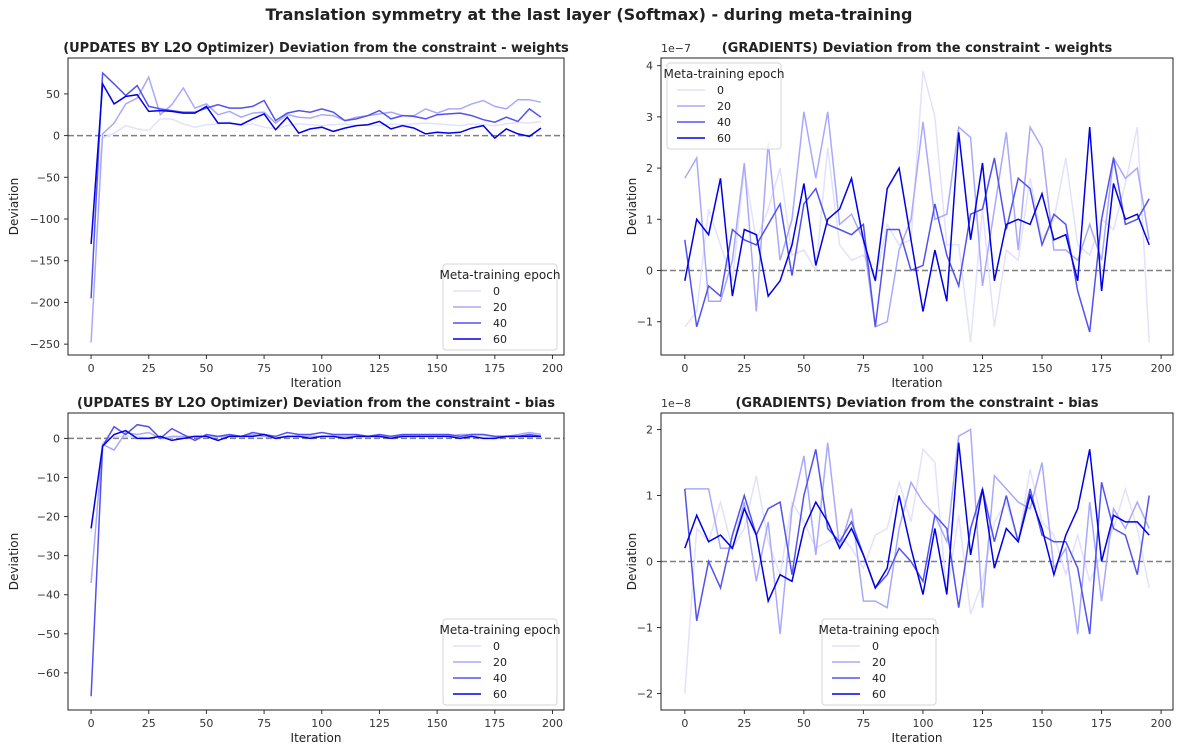 The height and width of the screenshot is (752, 1178). Describe the element at coordinates (645, 694) in the screenshot. I see `y-tick-label: −2` at that location.